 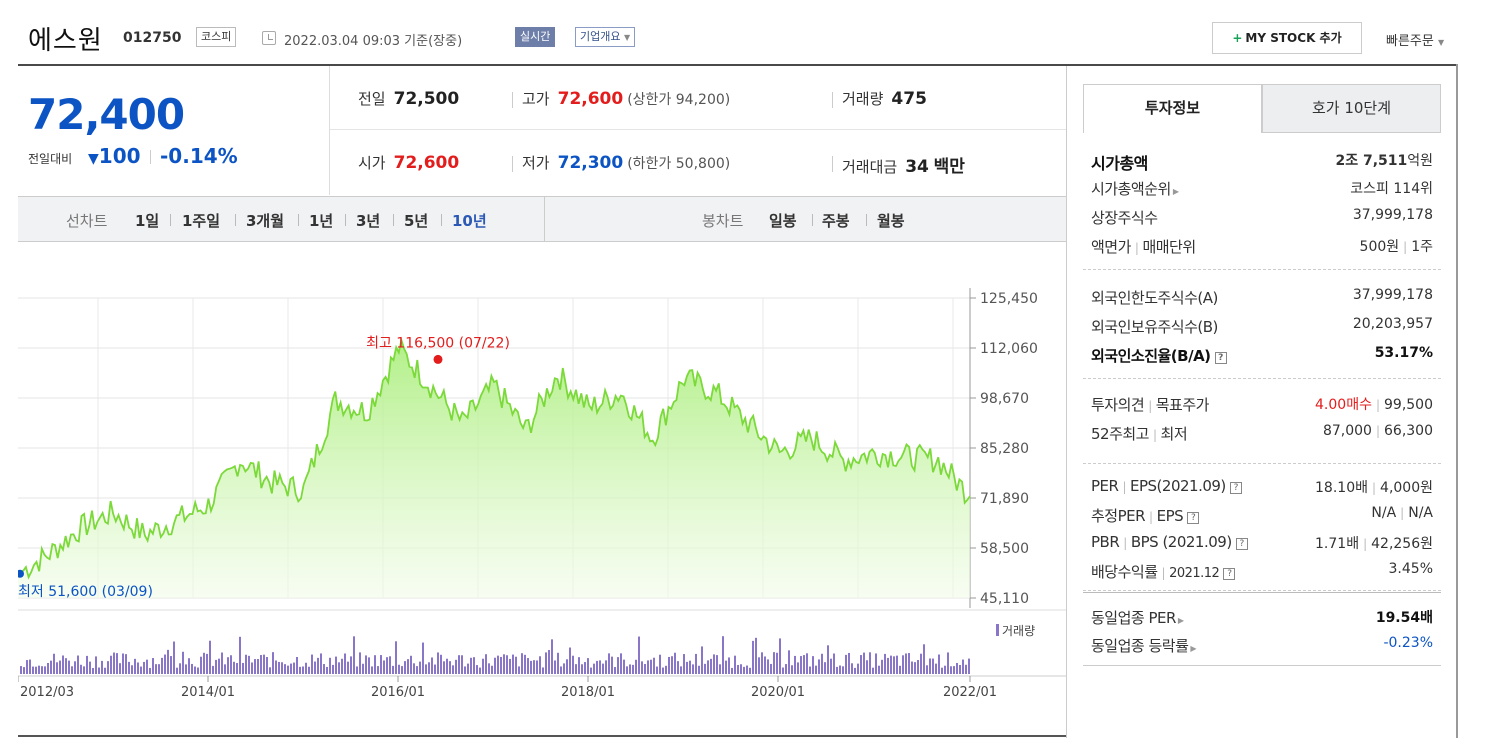 I want to click on candle-daily: 일봉, so click(x=783, y=221).